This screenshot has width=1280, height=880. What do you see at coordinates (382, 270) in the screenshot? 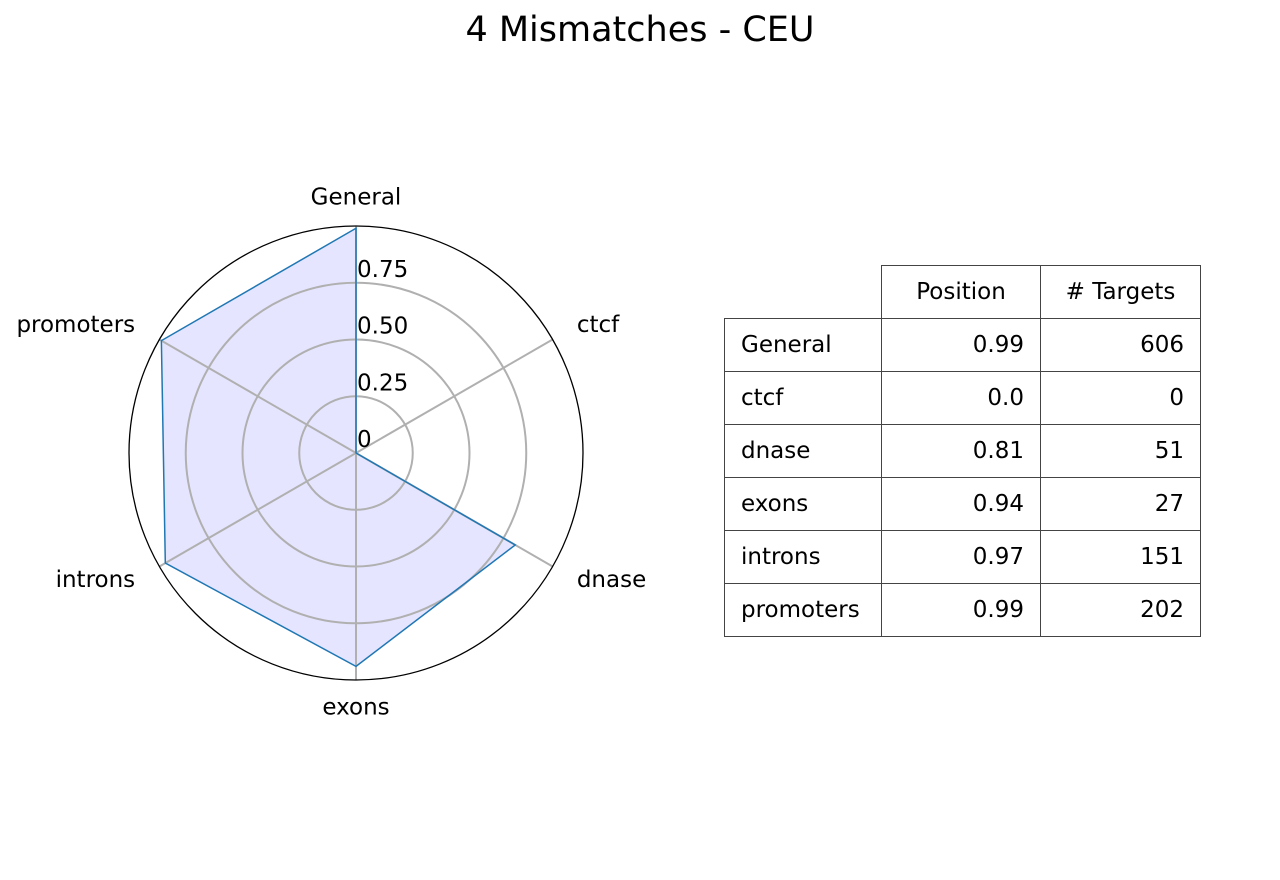
I see `radial-tick-label: 0.75` at bounding box center [382, 270].